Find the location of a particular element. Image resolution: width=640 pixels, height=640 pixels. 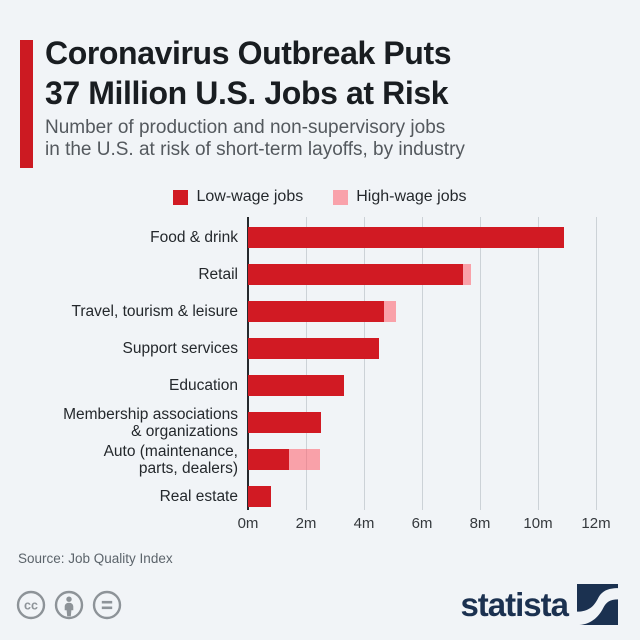

legend-label-low-wage: Low-wage jobs is located at coordinates (250, 196).